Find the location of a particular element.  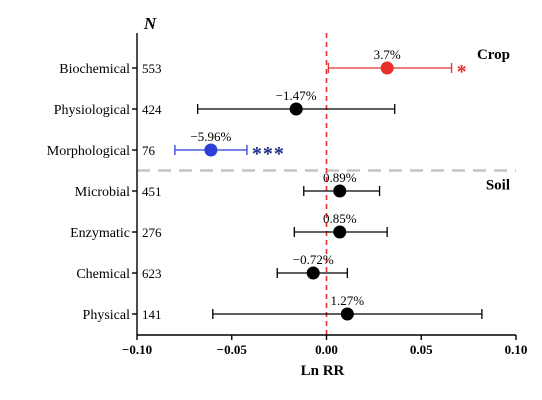

point-estimate-enzymatic is located at coordinates (340, 232).